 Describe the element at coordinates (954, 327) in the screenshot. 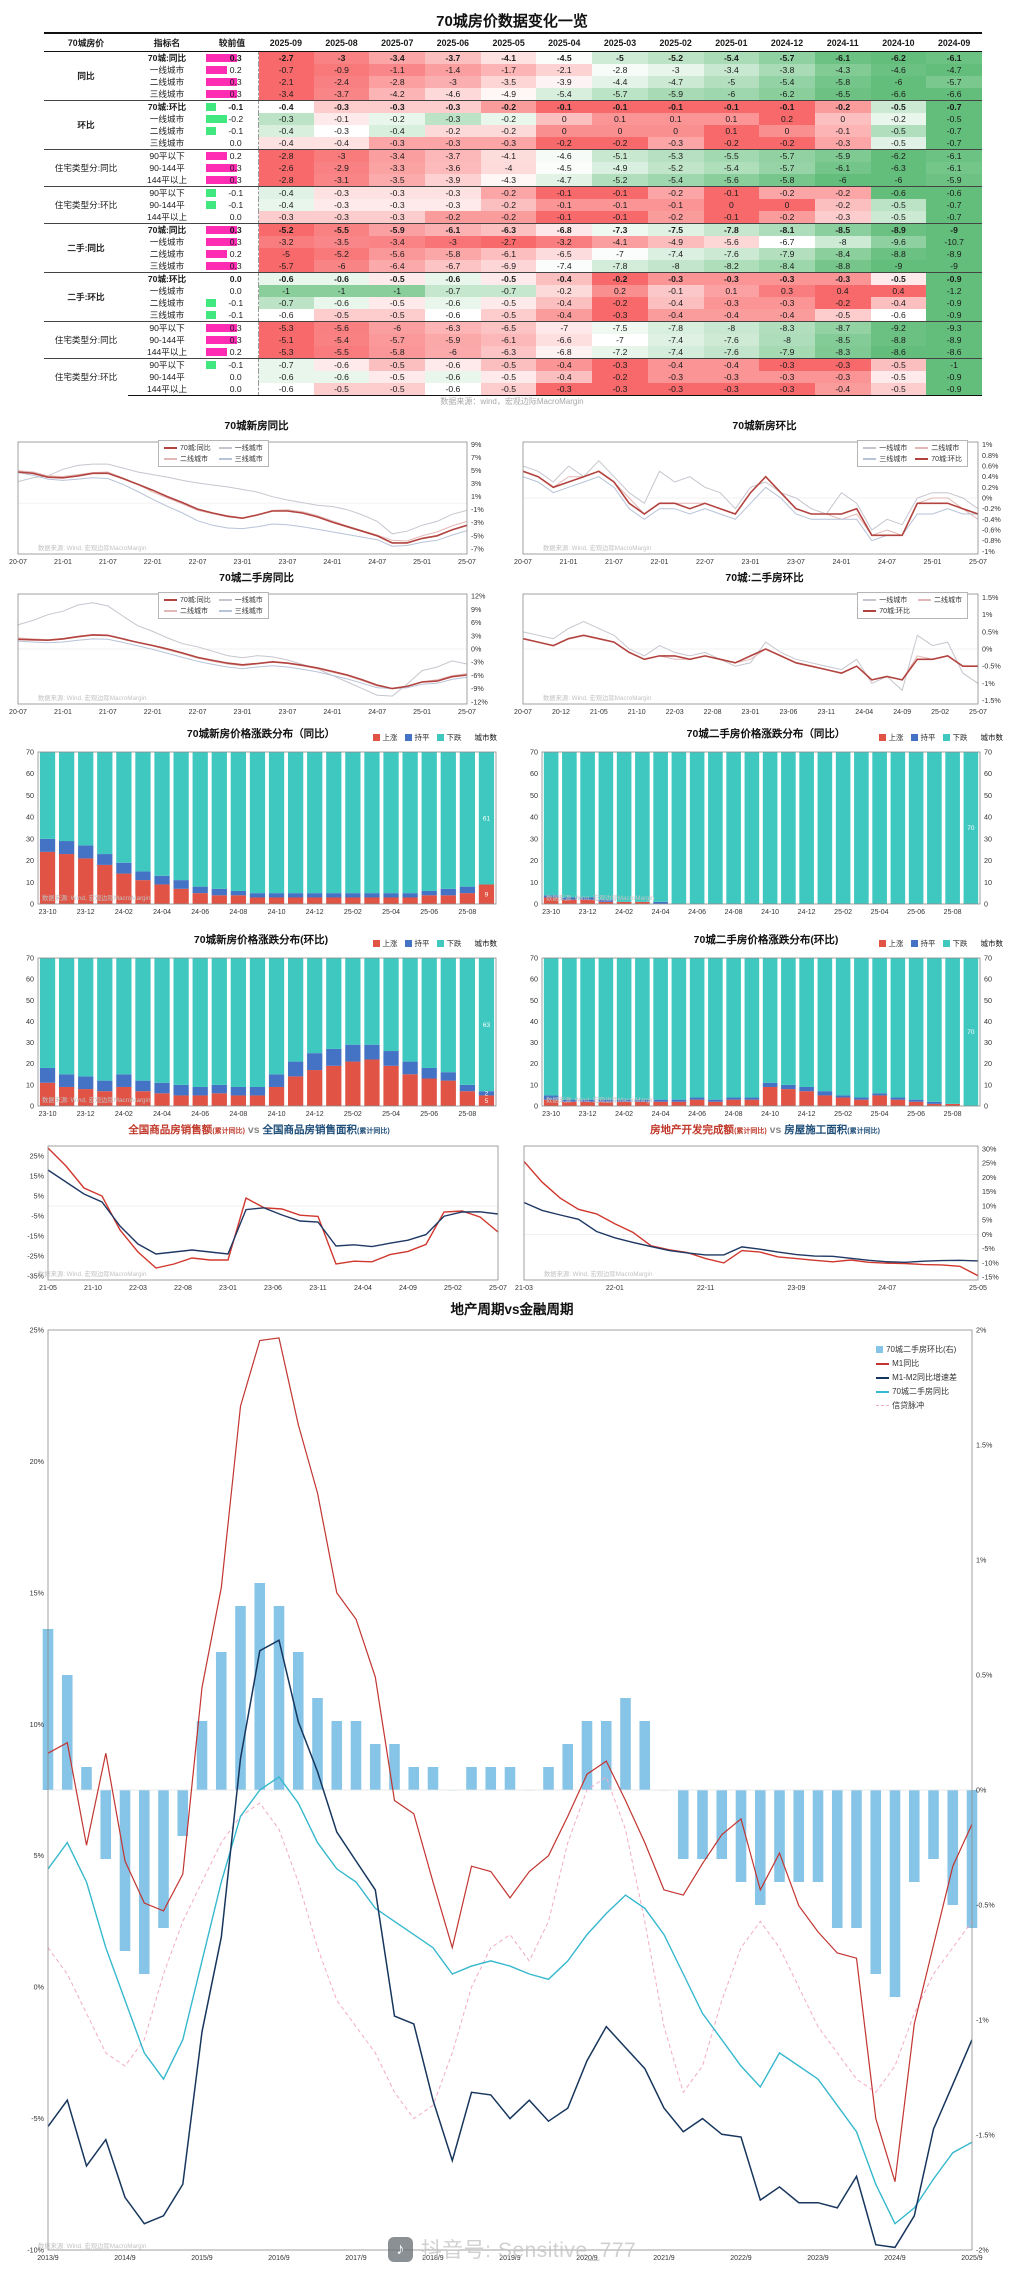

I see `heat-cell: -9.3` at that location.